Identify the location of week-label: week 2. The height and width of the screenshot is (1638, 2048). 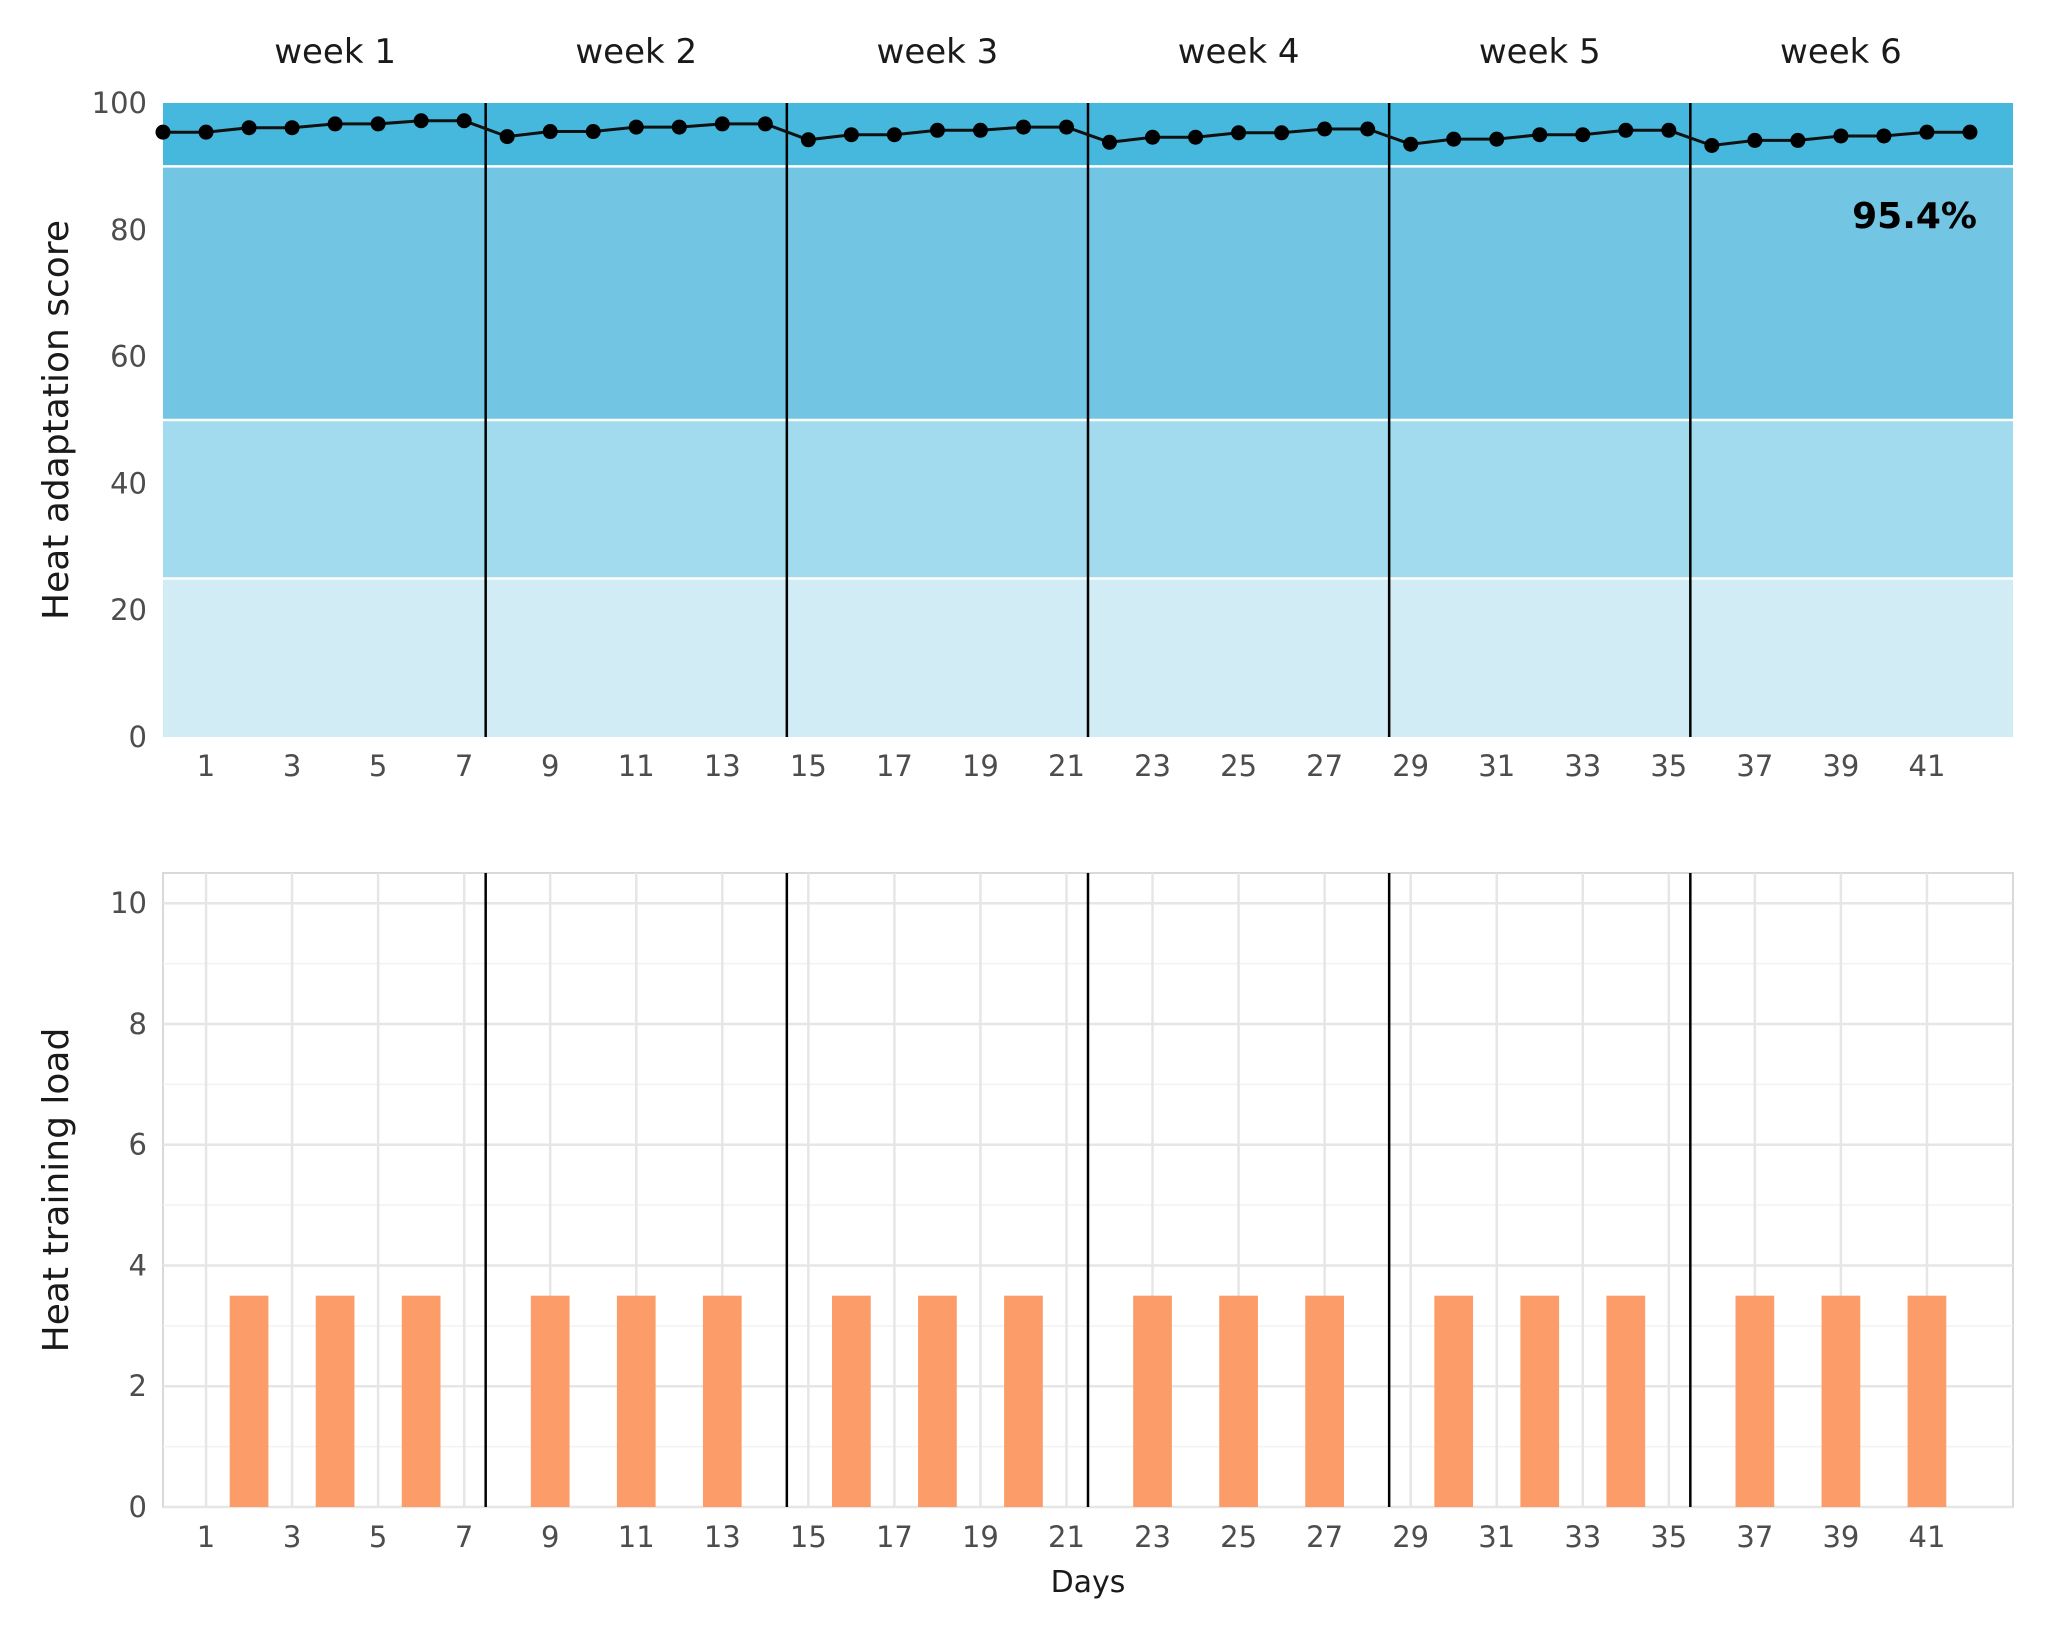
(636, 52).